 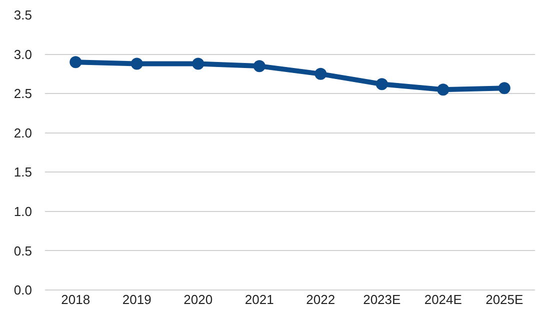 What do you see at coordinates (75, 299) in the screenshot?
I see `x-tick-label: 2018` at bounding box center [75, 299].